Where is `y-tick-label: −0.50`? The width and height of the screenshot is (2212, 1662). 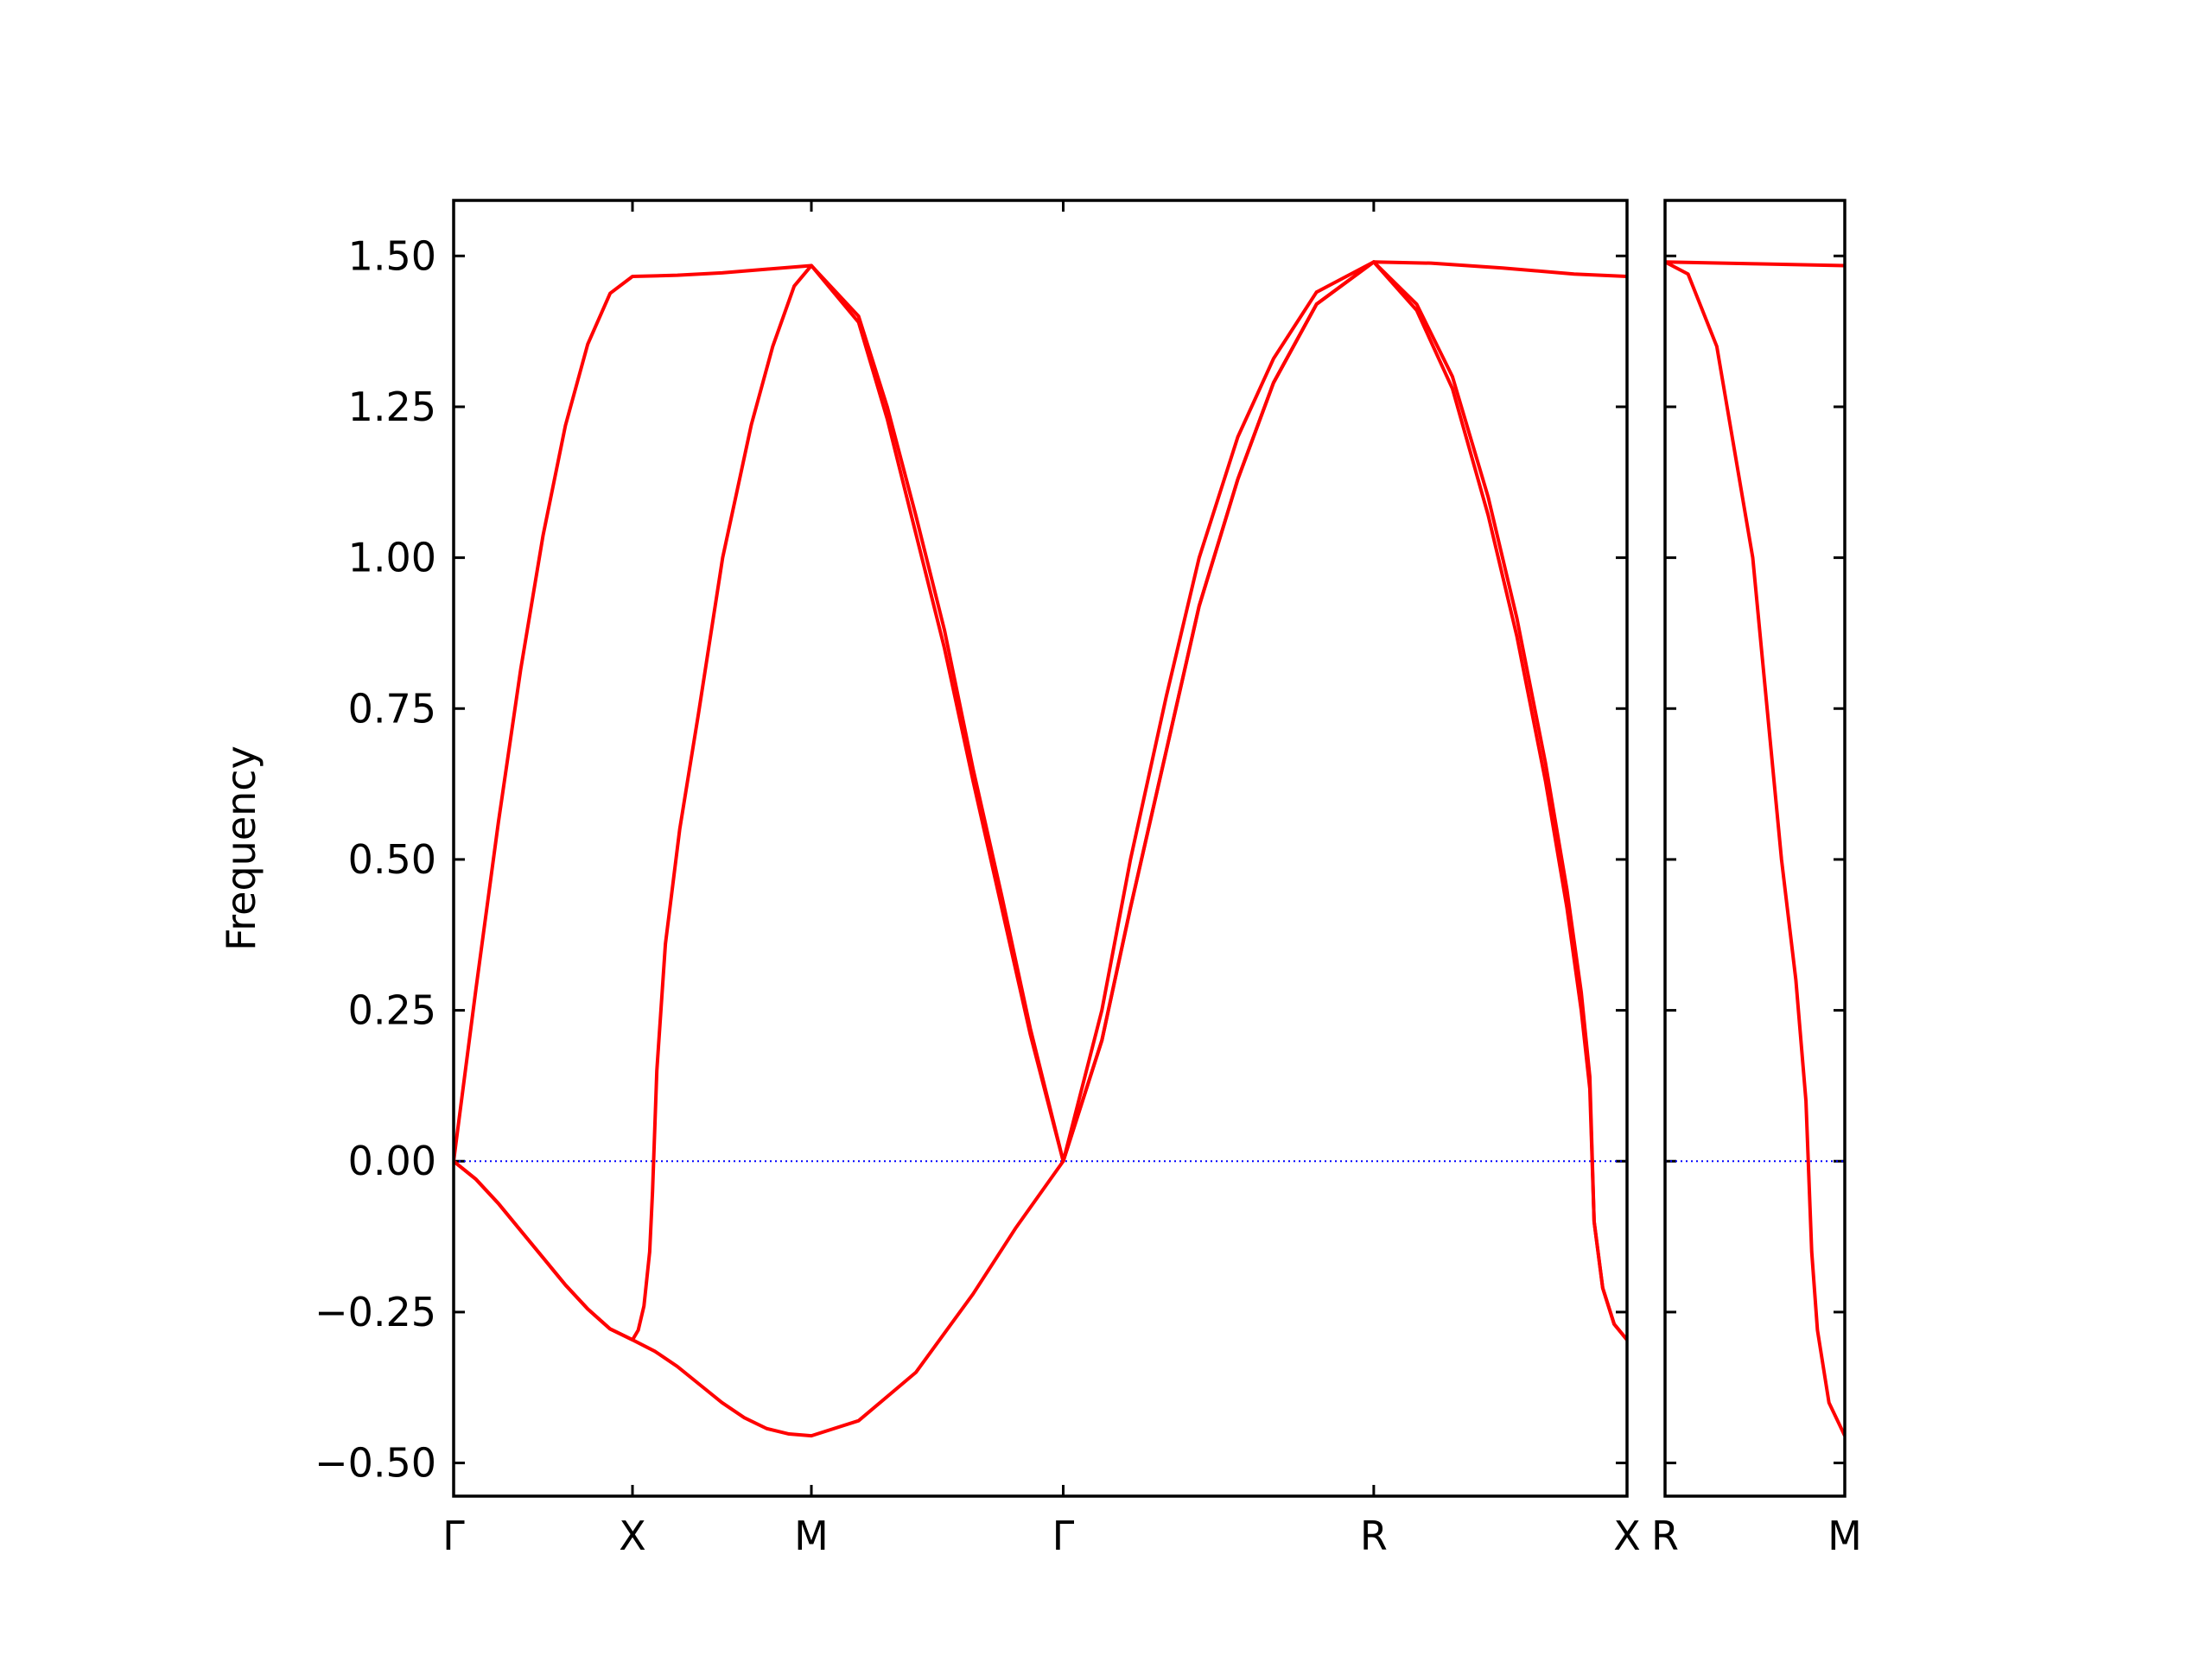
y-tick-label: −0.50 is located at coordinates (375, 1463).